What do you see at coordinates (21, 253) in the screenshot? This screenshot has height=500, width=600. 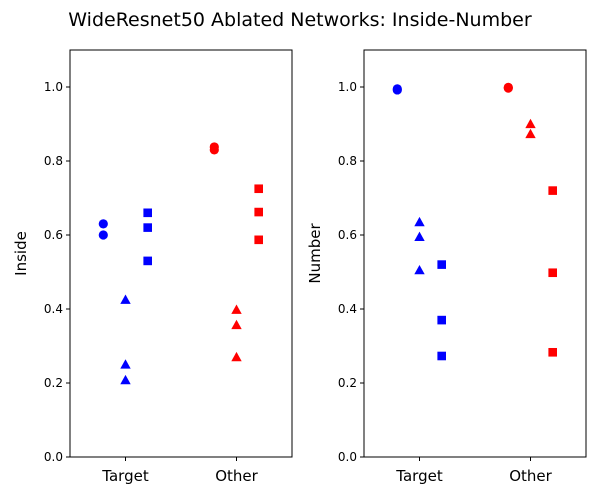 I see `y-axis-label: Inside` at bounding box center [21, 253].